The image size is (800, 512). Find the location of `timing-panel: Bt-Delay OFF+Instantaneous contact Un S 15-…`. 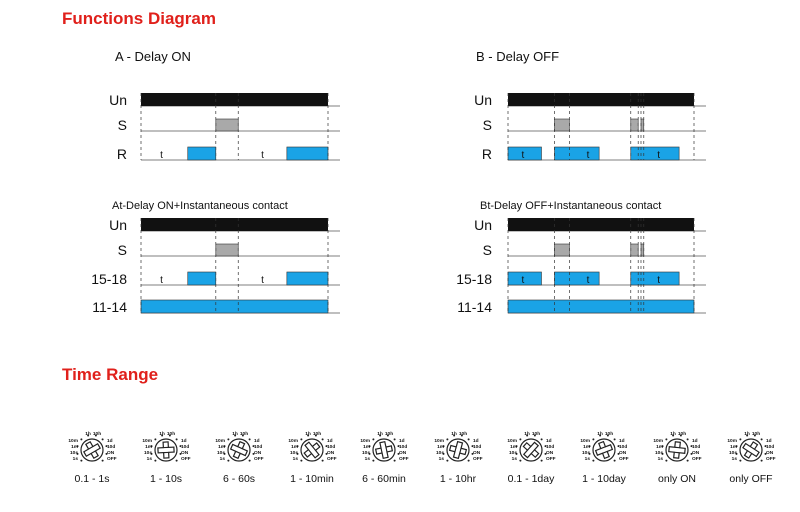

timing-panel: Bt-Delay OFF+Instantaneous contact Un S 15-… is located at coordinates (581, 257).